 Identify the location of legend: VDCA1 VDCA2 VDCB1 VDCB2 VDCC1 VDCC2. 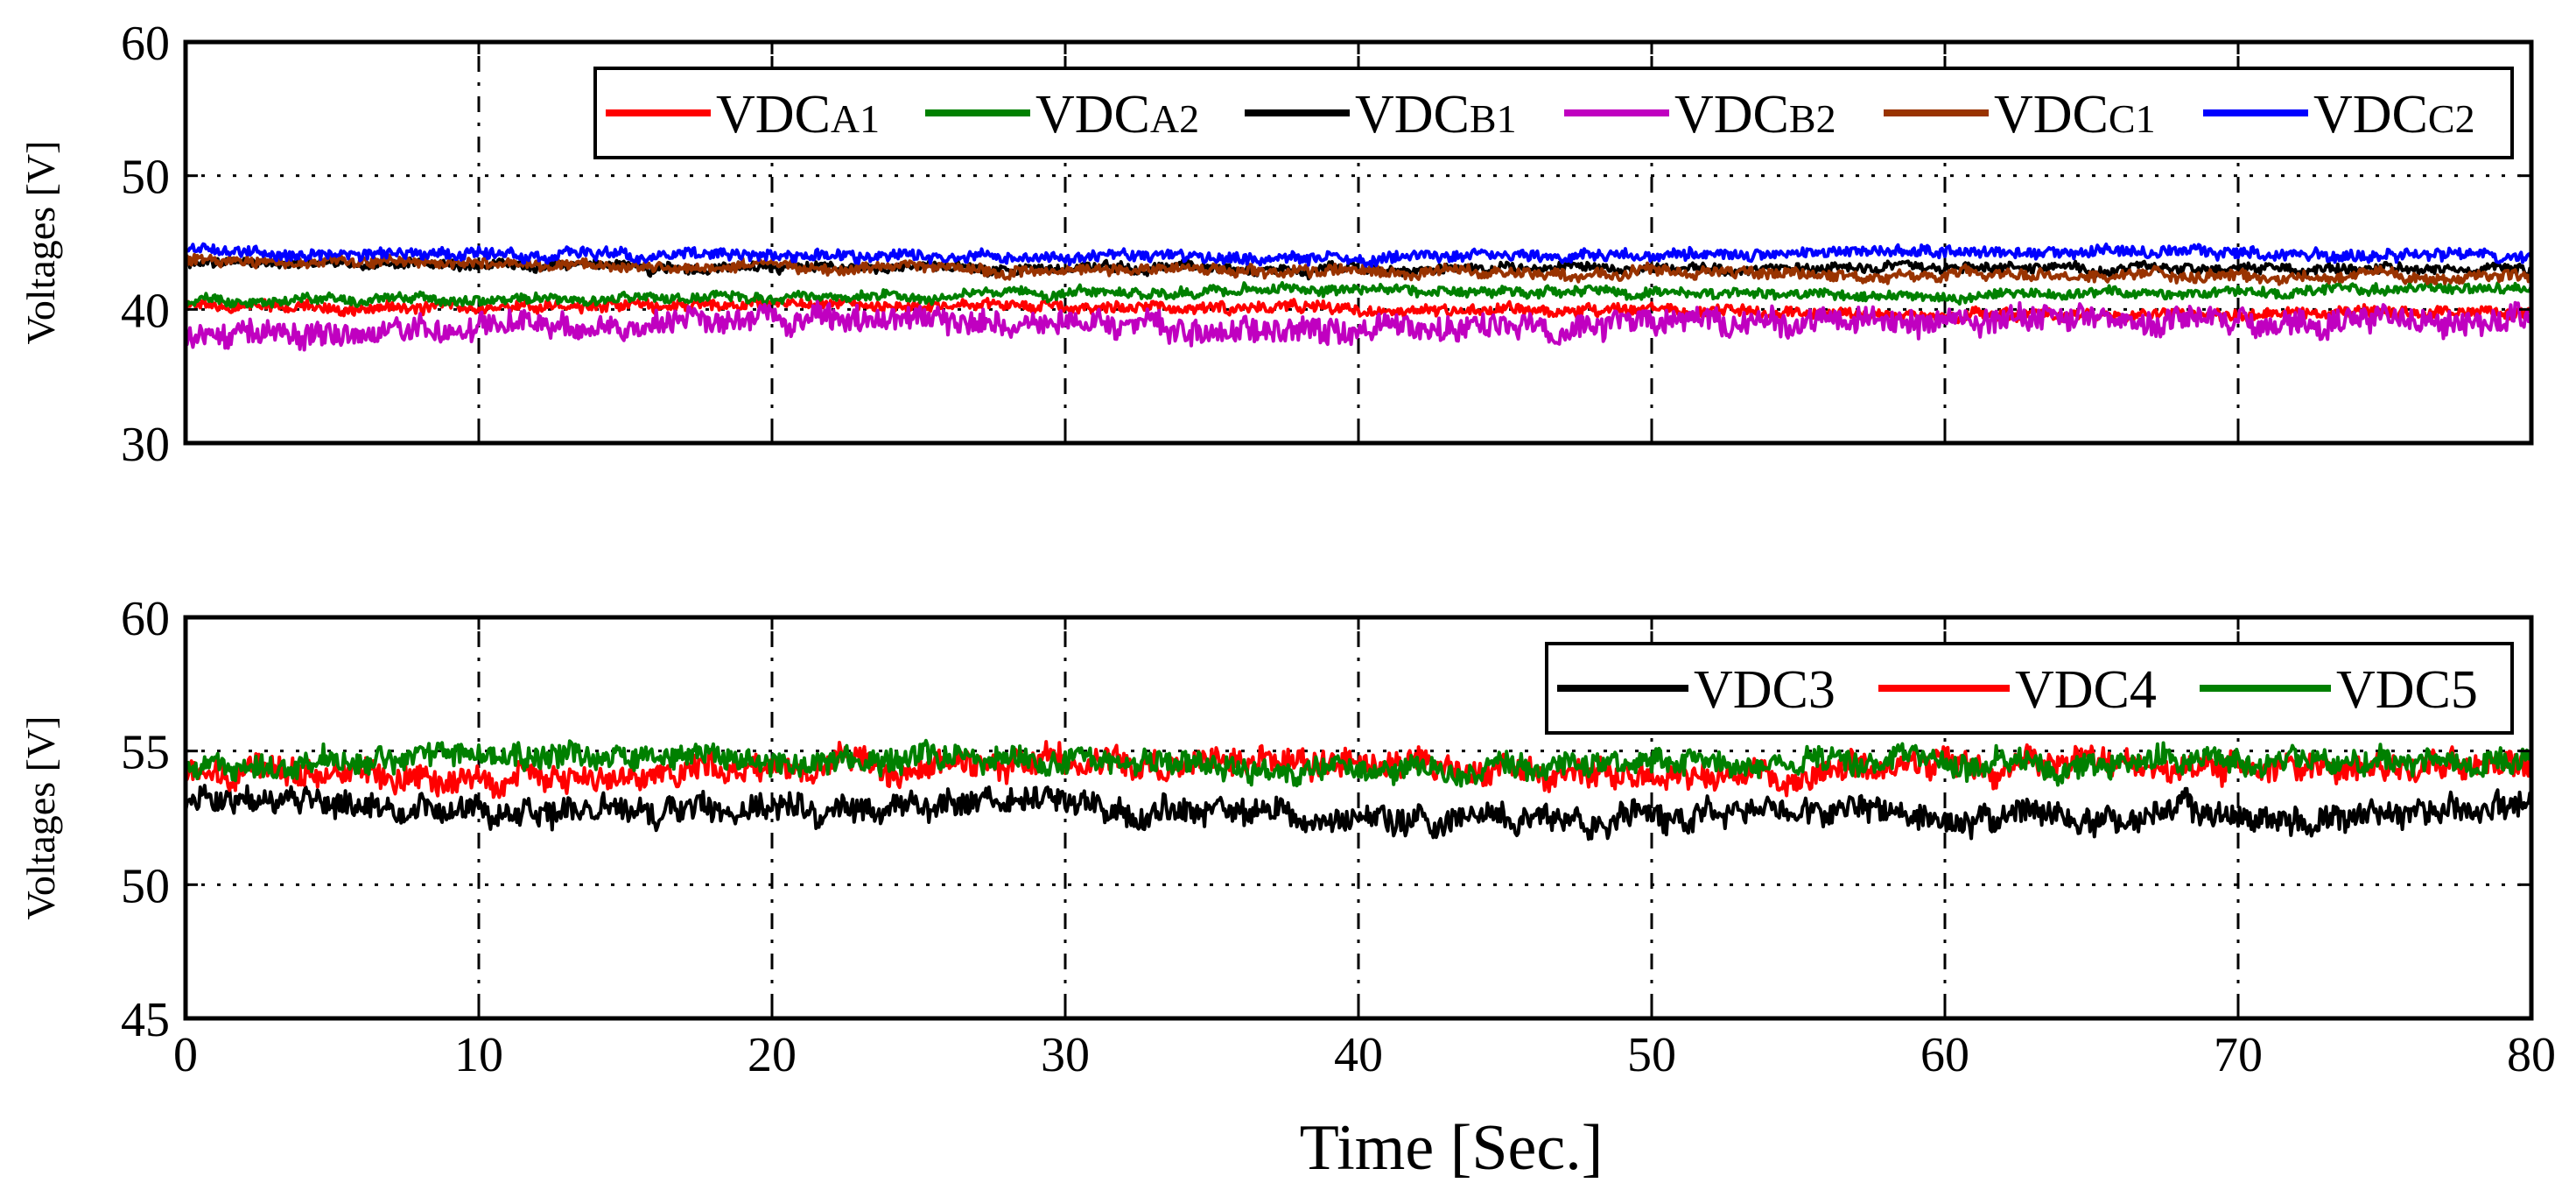
(1553, 113).